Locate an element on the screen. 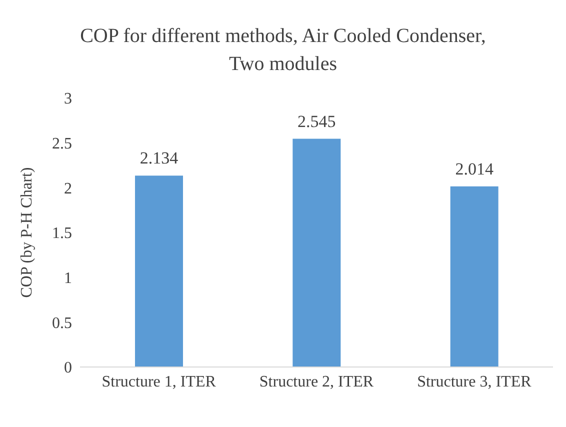 This screenshot has height=427, width=566. x-tick-label: Structure 3, ITER is located at coordinates (474, 381).